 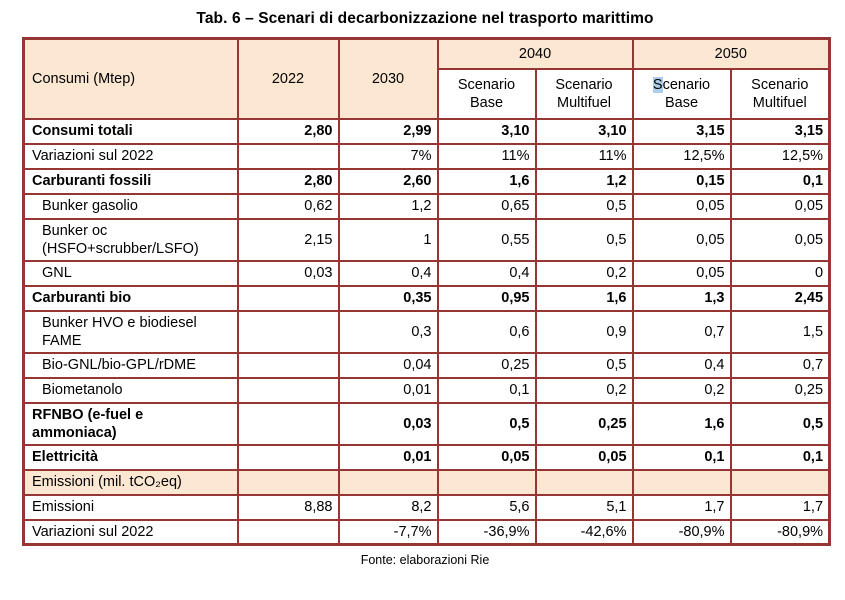 What do you see at coordinates (130, 298) in the screenshot?
I see `row-label: Carburanti bio` at bounding box center [130, 298].